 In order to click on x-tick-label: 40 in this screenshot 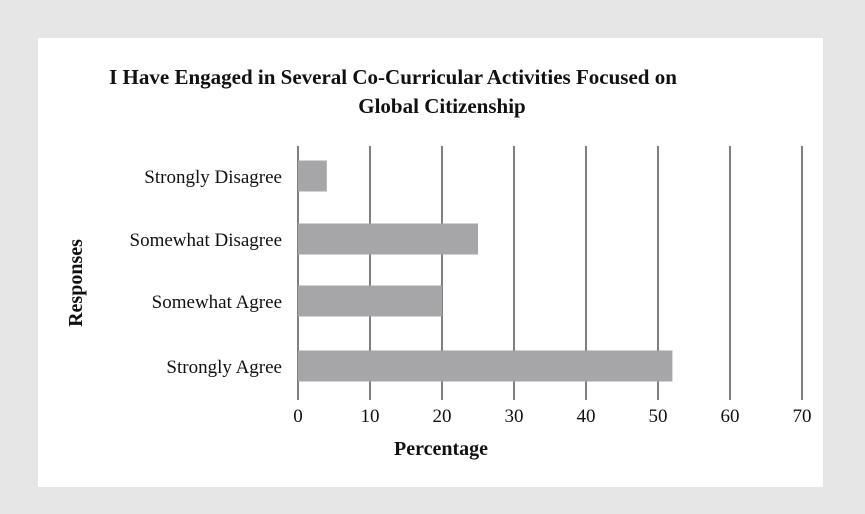, I will do `click(586, 416)`.